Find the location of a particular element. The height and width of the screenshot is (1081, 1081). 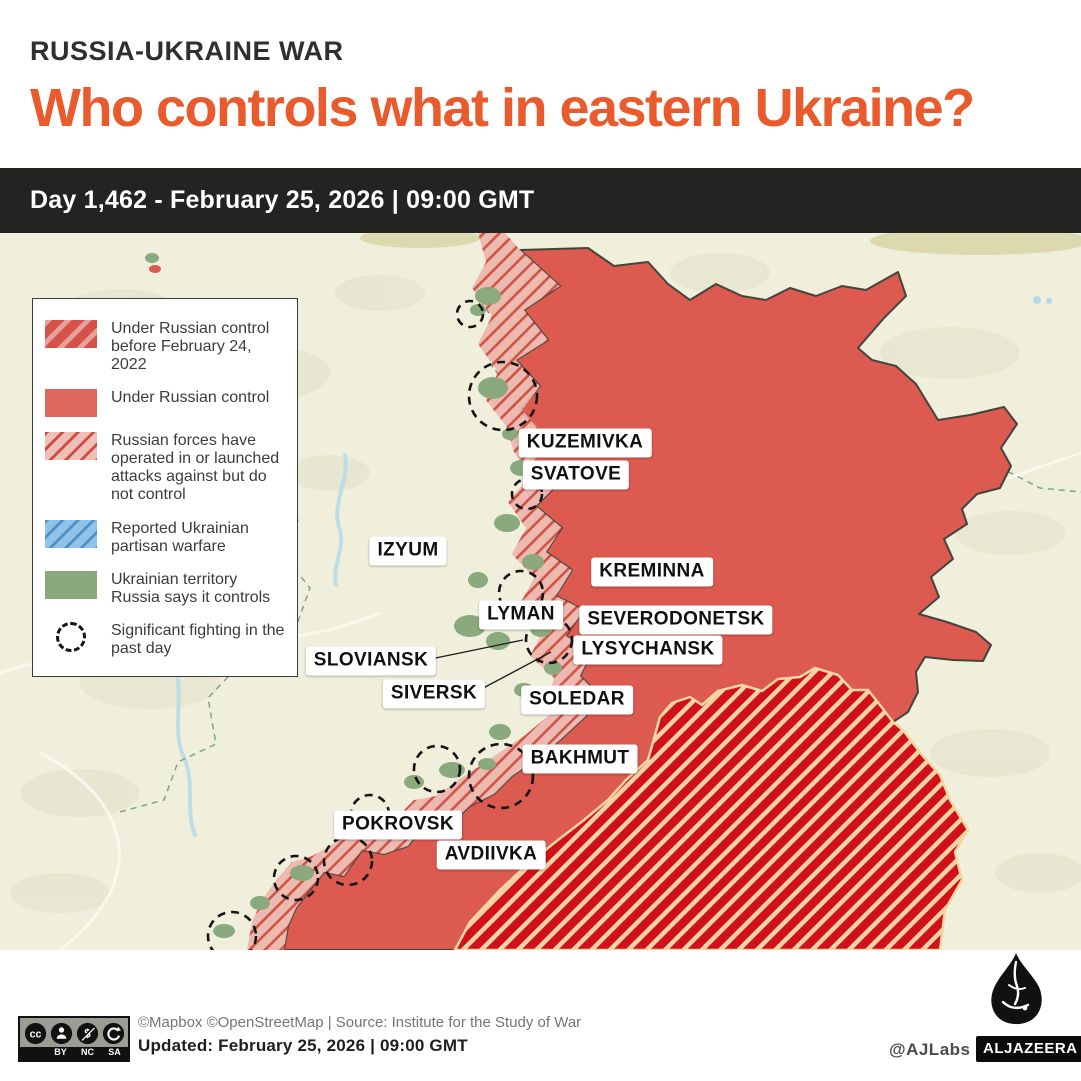

by-person-icon is located at coordinates (61, 1033).